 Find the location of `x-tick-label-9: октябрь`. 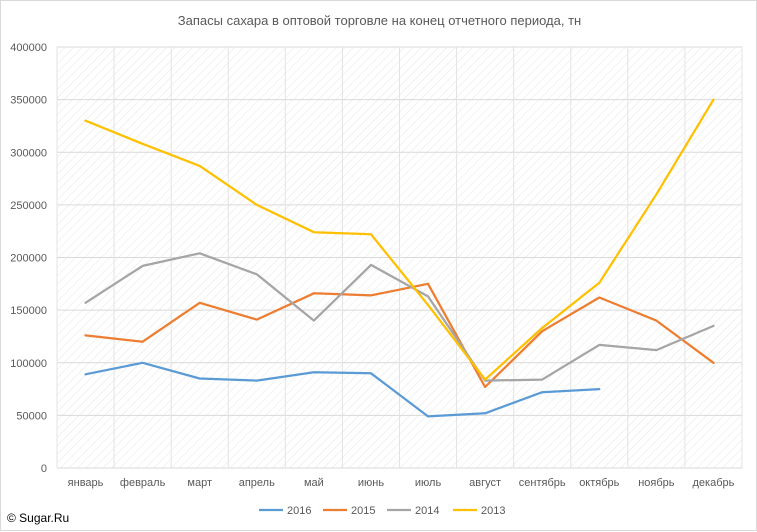

x-tick-label-9: октябрь is located at coordinates (599, 483).